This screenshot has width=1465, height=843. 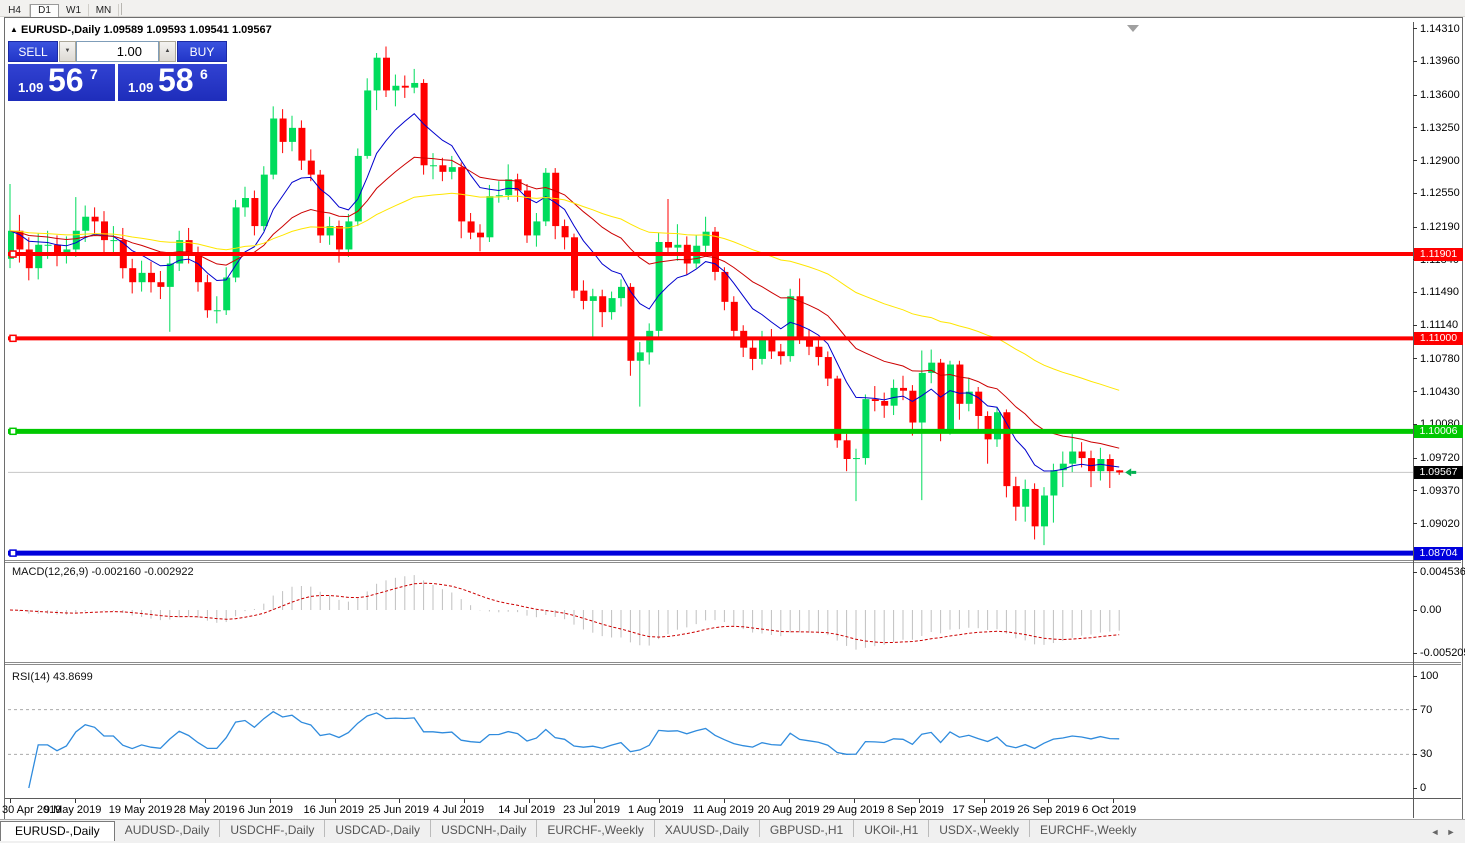 I want to click on toolbar-separator, so click(x=121, y=8).